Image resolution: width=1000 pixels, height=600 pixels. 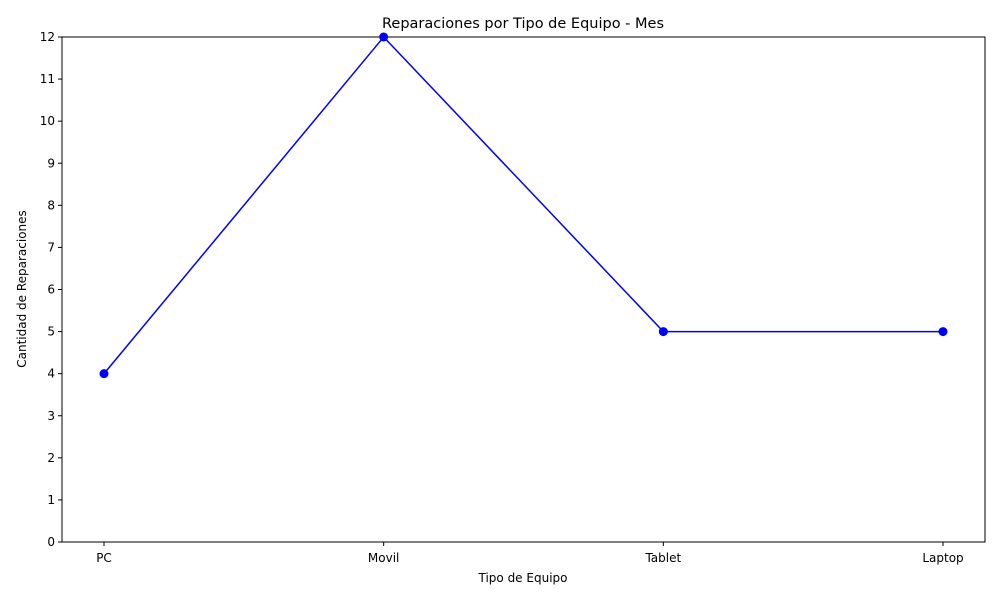 What do you see at coordinates (47, 121) in the screenshot?
I see `y-tick-label: 10` at bounding box center [47, 121].